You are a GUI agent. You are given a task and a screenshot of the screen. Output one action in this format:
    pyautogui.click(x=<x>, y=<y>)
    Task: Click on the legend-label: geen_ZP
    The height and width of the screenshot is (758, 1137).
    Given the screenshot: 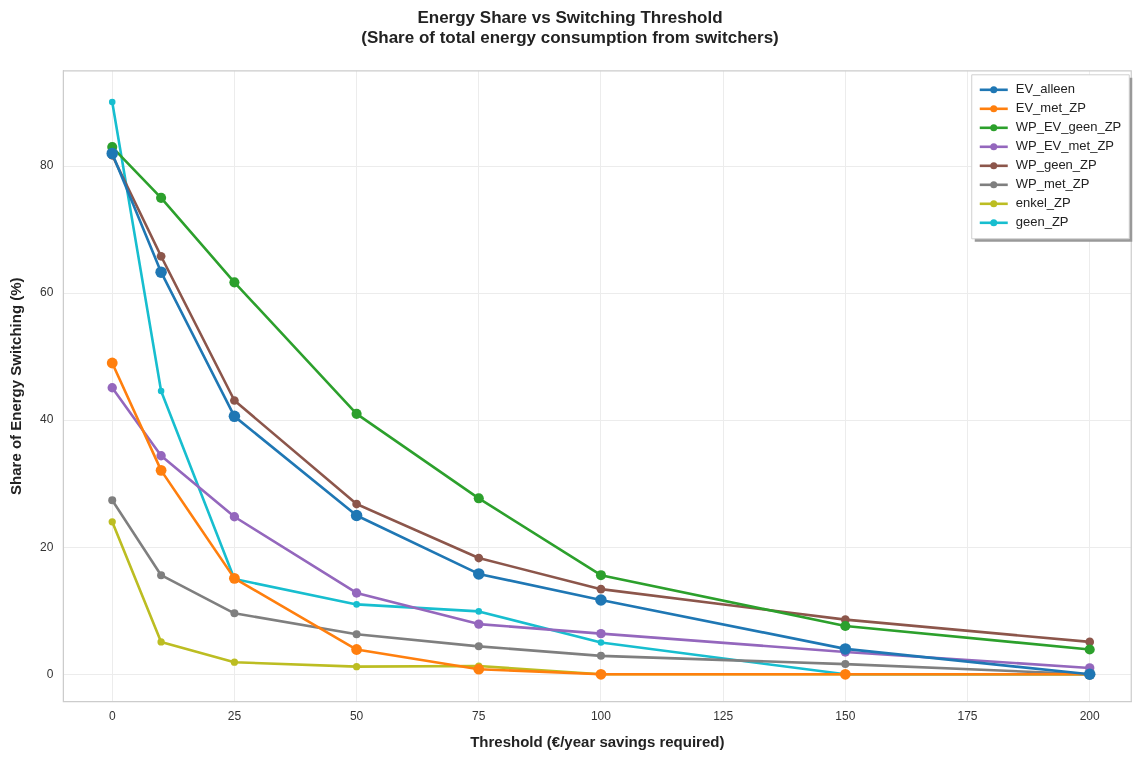 What is the action you would take?
    pyautogui.click(x=1042, y=222)
    